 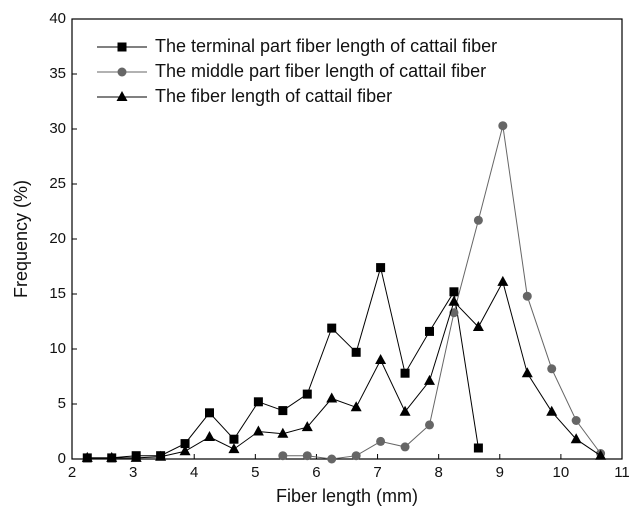 I want to click on y-tick-label: 30, so click(x=57, y=128).